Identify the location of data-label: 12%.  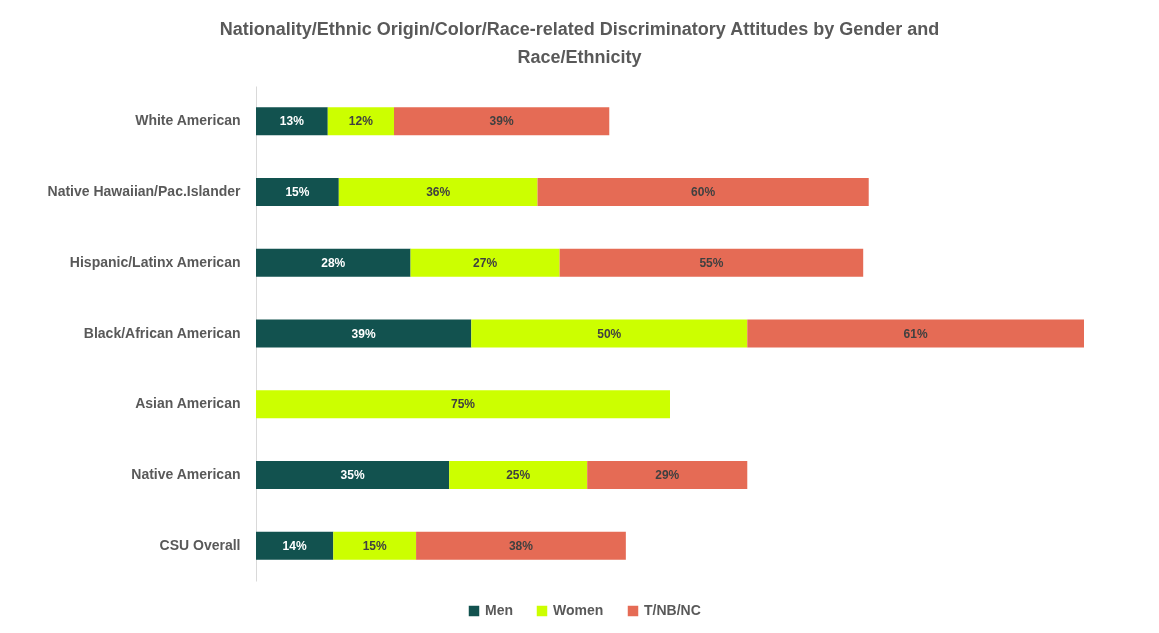
(361, 121).